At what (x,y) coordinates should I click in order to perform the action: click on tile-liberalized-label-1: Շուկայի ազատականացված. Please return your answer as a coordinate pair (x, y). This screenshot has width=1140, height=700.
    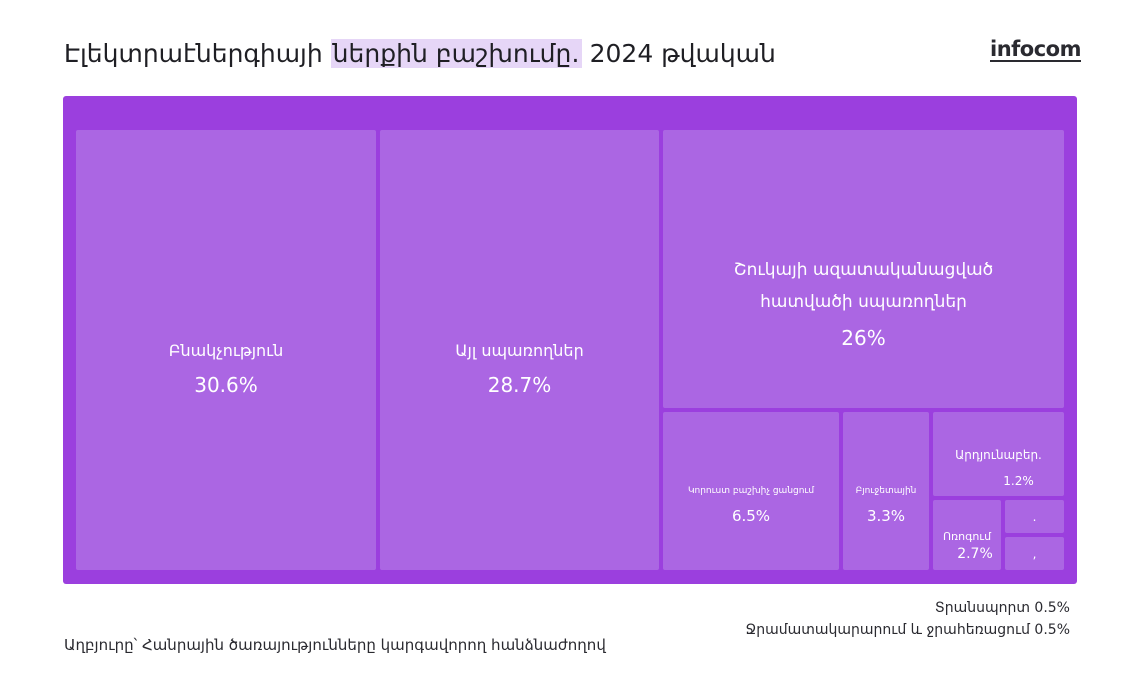
    Looking at the image, I should click on (863, 270).